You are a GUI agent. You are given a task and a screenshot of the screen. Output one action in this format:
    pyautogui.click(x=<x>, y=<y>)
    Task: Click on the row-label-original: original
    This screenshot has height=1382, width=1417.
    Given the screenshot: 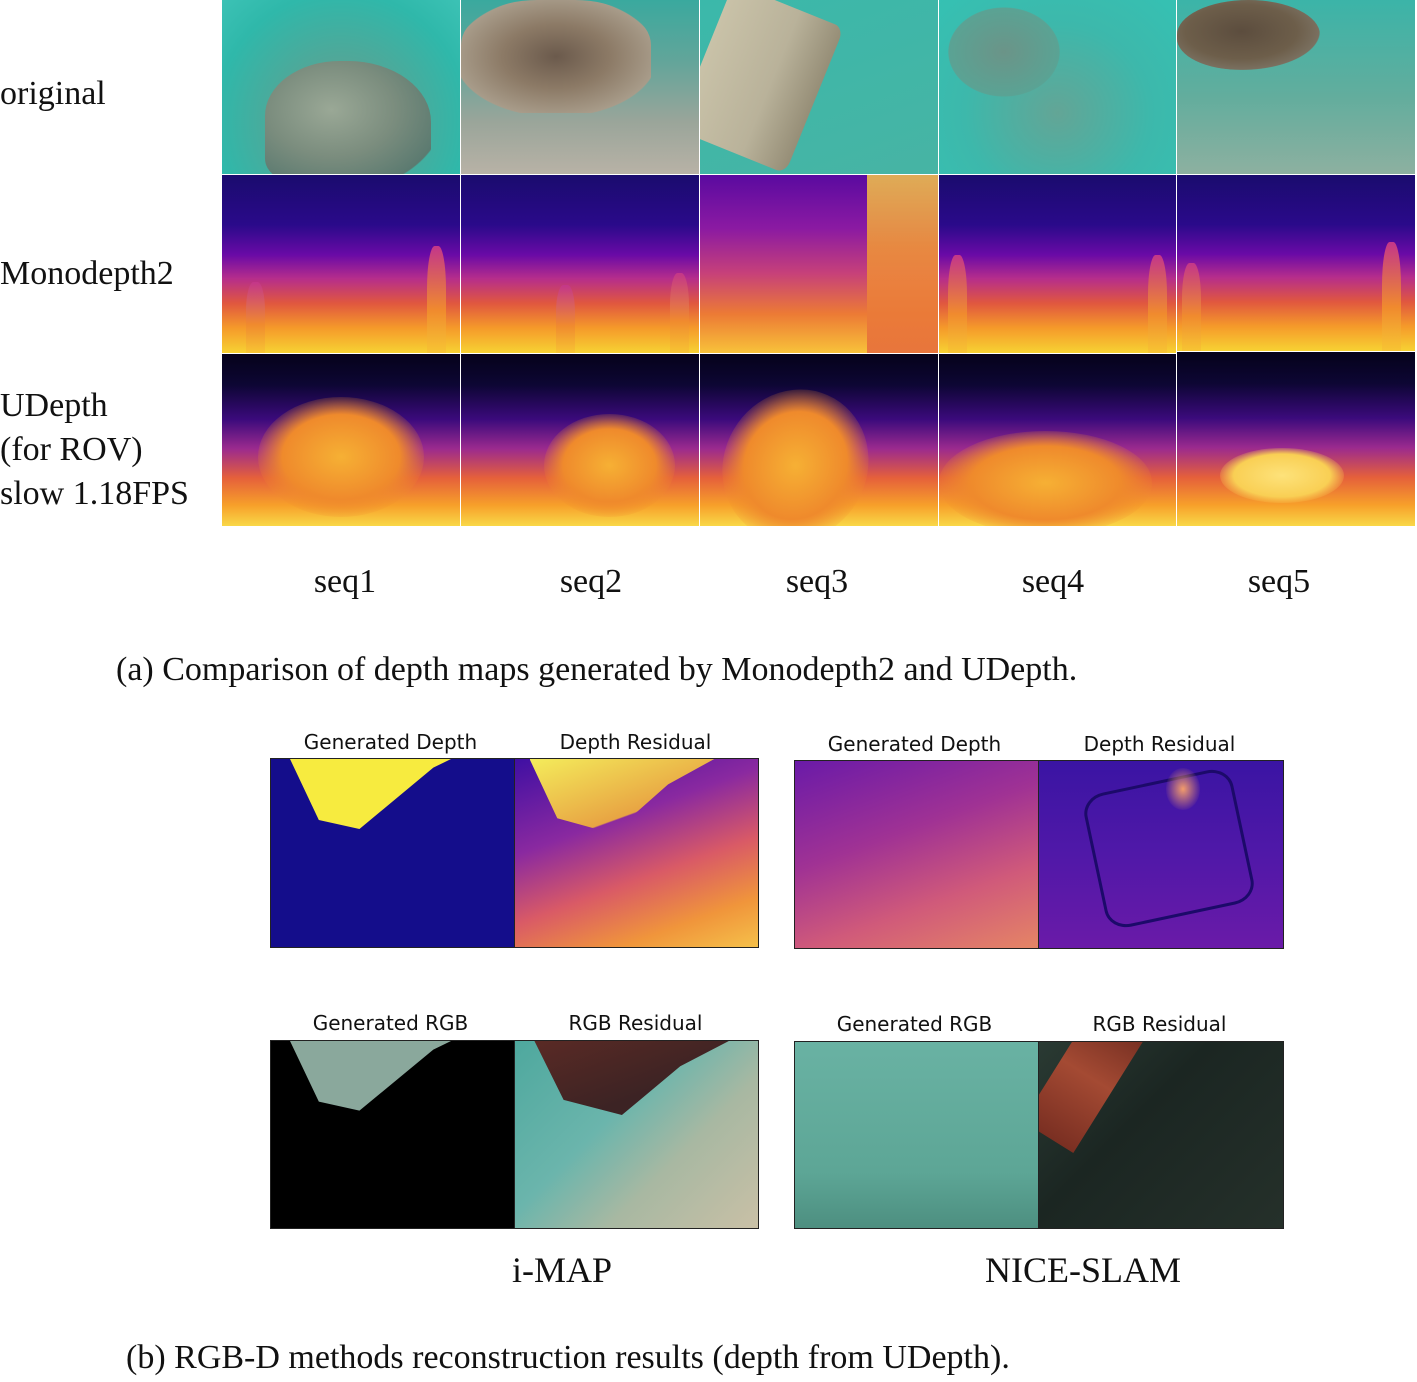 What is the action you would take?
    pyautogui.click(x=53, y=93)
    